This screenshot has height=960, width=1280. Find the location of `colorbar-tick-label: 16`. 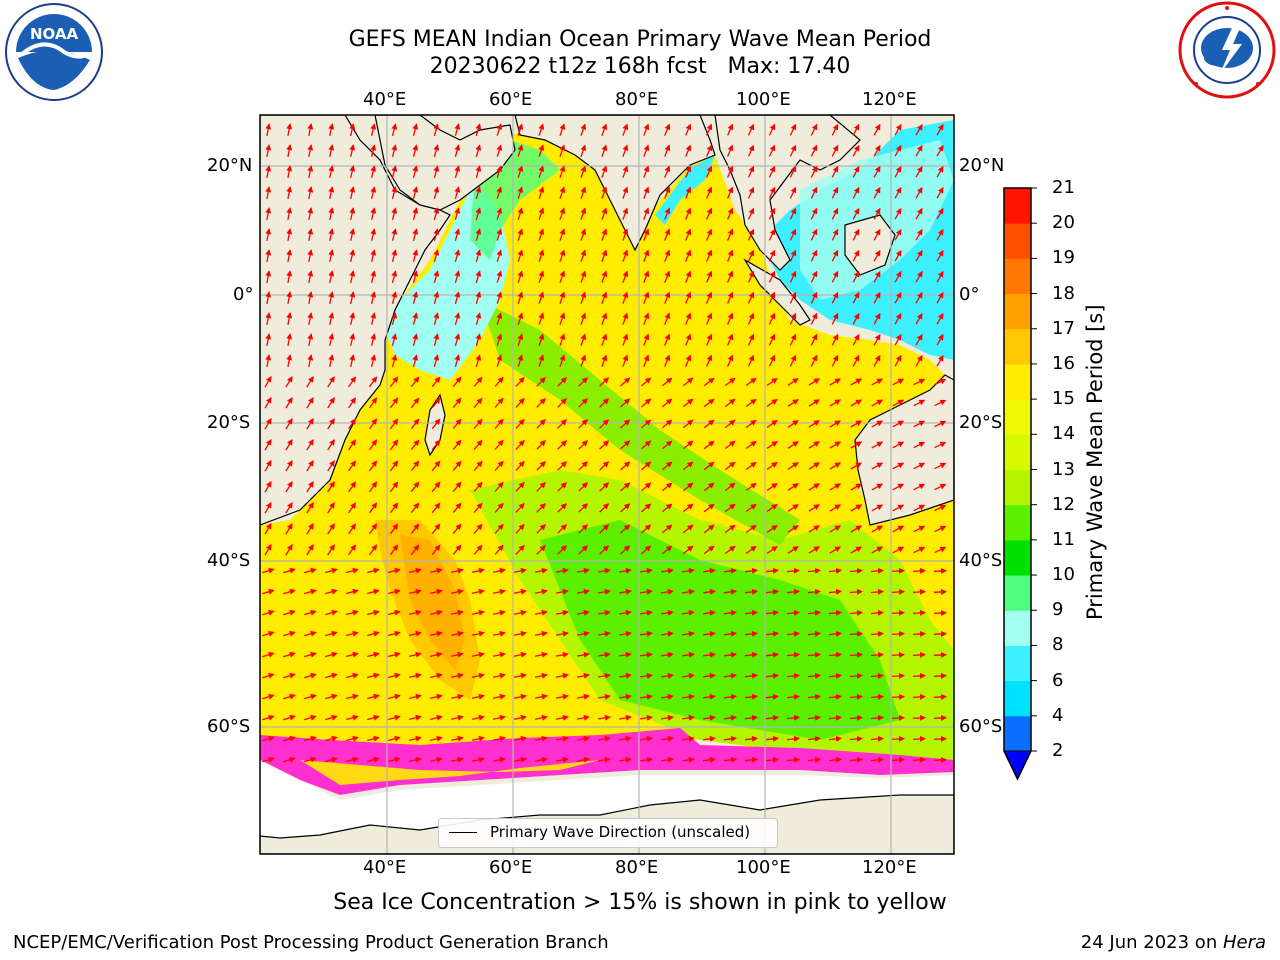

colorbar-tick-label: 16 is located at coordinates (1063, 363).